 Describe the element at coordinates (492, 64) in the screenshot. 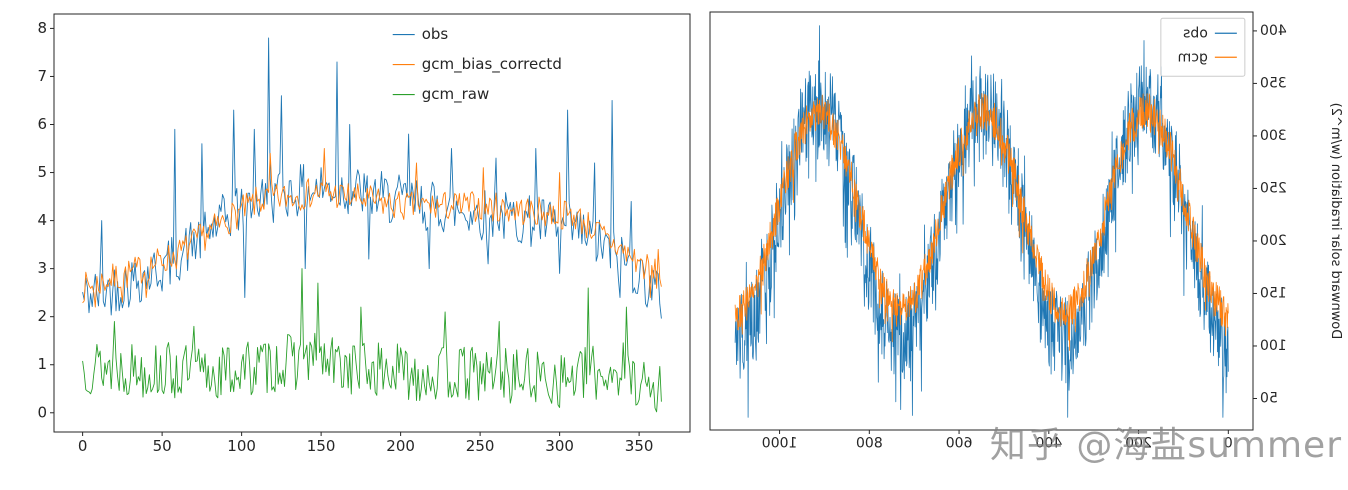

I see `legend-label: gcm_bias_correctd` at that location.